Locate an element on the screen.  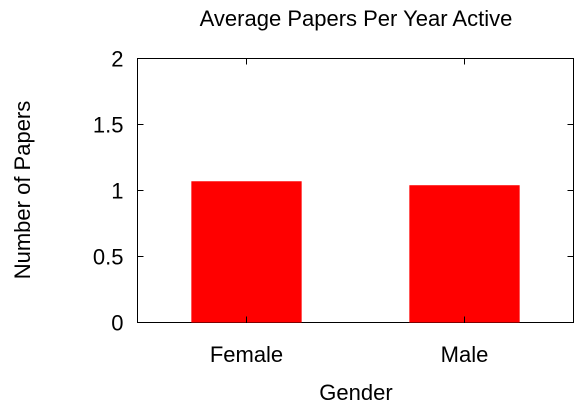
bar-female is located at coordinates (246, 252).